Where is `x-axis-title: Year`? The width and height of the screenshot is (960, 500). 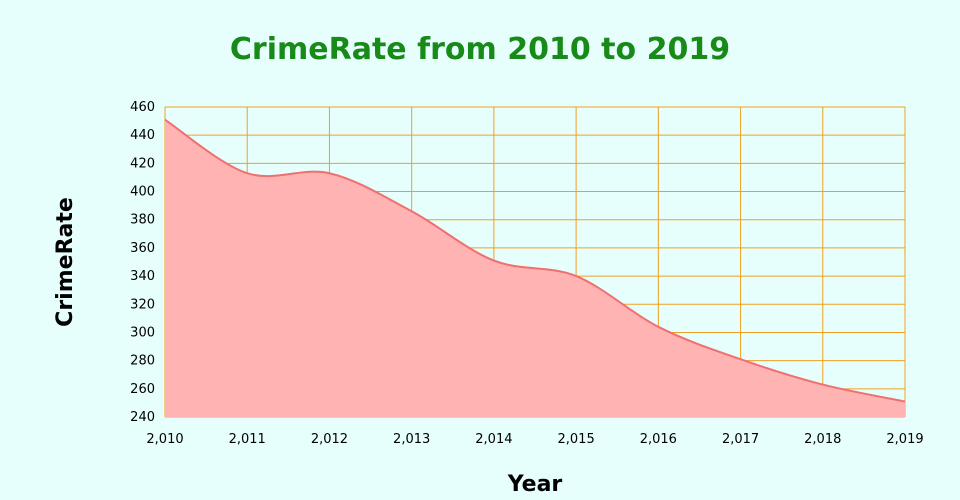
x-axis-title: Year is located at coordinates (535, 484).